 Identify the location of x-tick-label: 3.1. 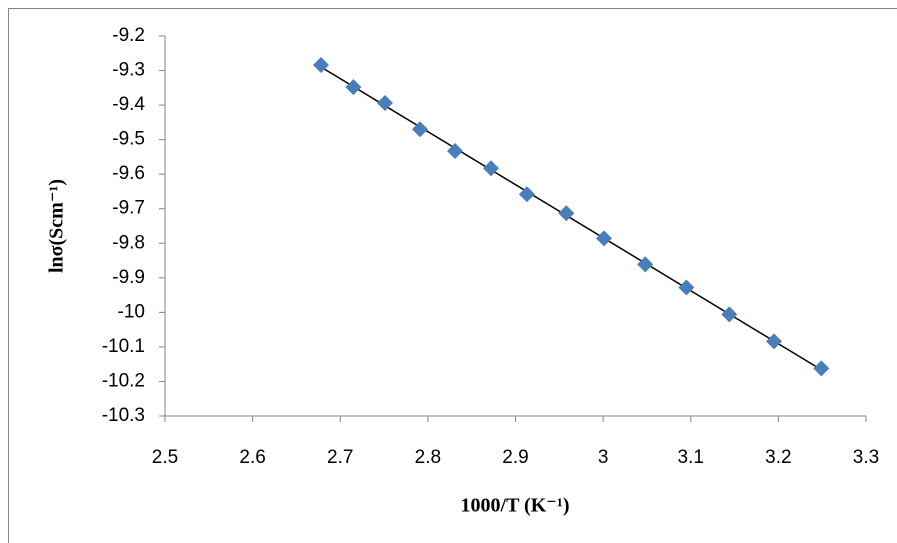
(691, 457).